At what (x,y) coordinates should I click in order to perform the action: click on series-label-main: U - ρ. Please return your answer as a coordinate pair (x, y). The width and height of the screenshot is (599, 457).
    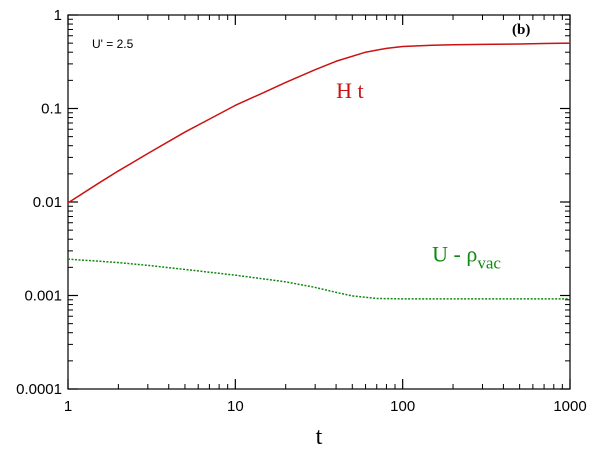
    Looking at the image, I should click on (454, 254).